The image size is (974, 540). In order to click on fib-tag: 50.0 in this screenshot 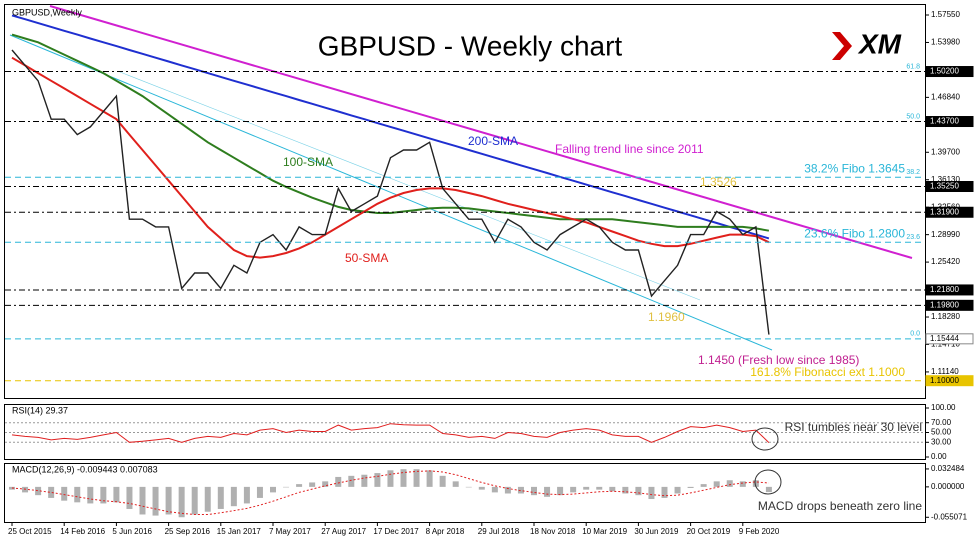, I will do `click(913, 116)`.